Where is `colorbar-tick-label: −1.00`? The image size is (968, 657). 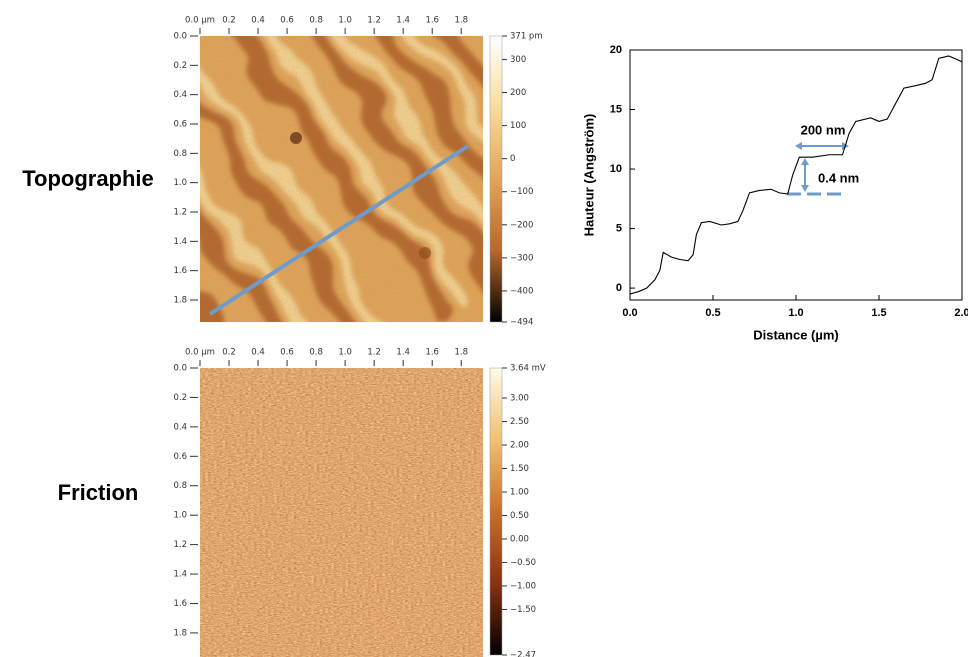 colorbar-tick-label: −1.00 is located at coordinates (523, 586).